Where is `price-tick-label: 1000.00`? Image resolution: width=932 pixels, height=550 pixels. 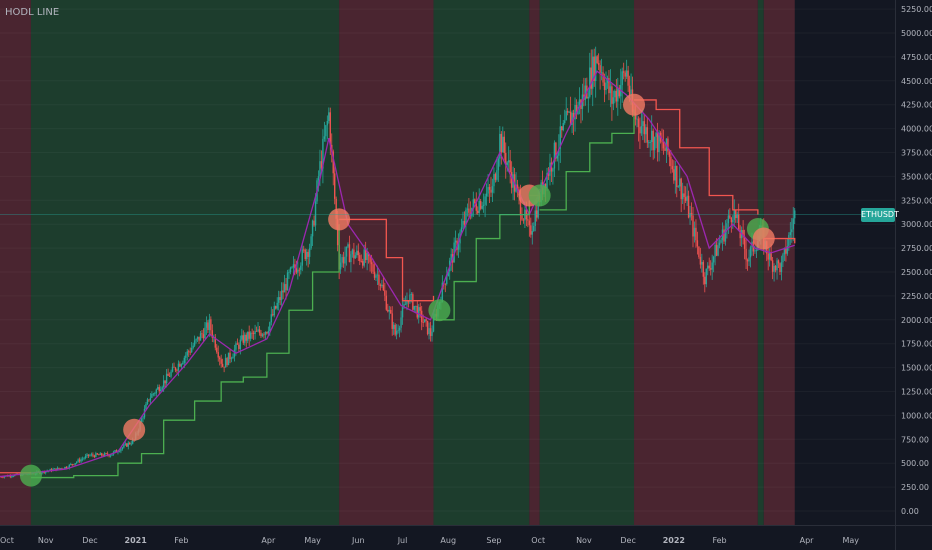 price-tick-label: 1000.00 is located at coordinates (916, 415).